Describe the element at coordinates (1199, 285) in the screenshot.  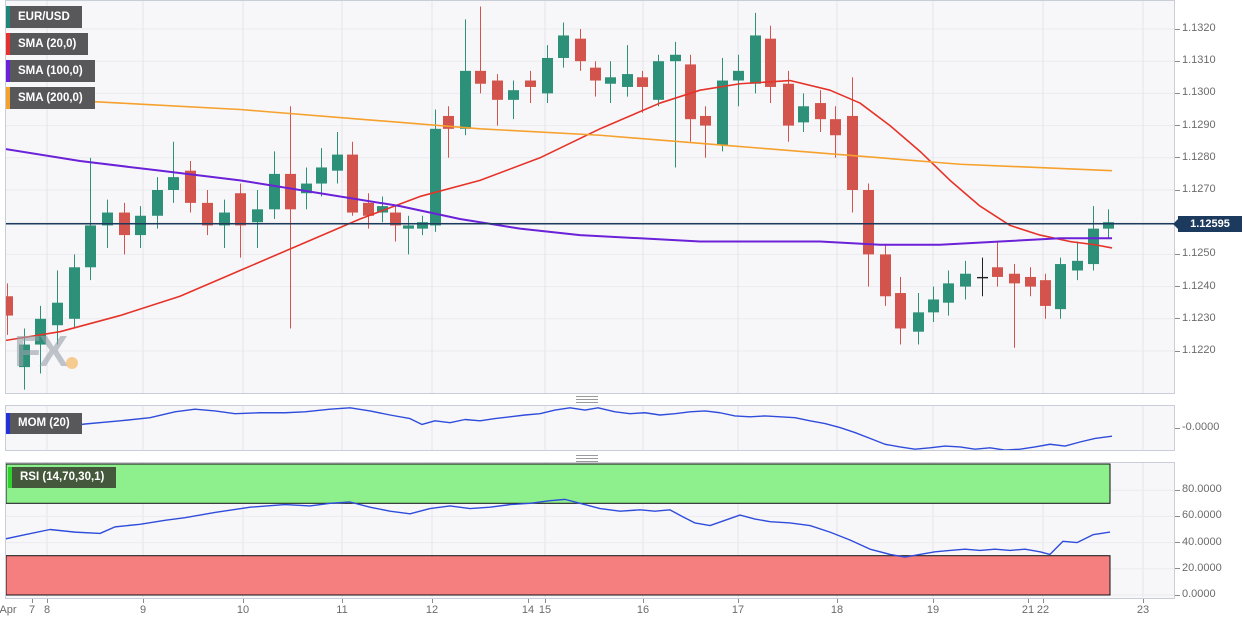
I see `price-axis-label: 1.1240` at that location.